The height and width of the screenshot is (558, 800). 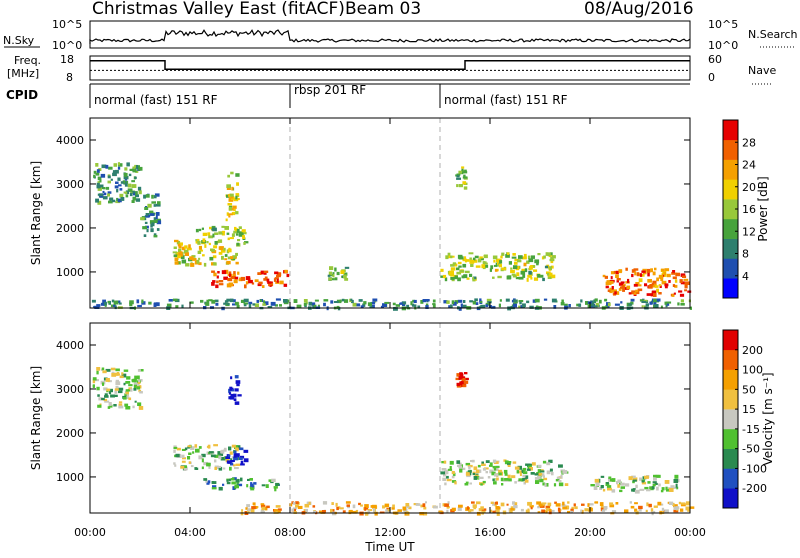 What do you see at coordinates (749, 389) in the screenshot?
I see `colorbar-tick-label: 50` at bounding box center [749, 389].